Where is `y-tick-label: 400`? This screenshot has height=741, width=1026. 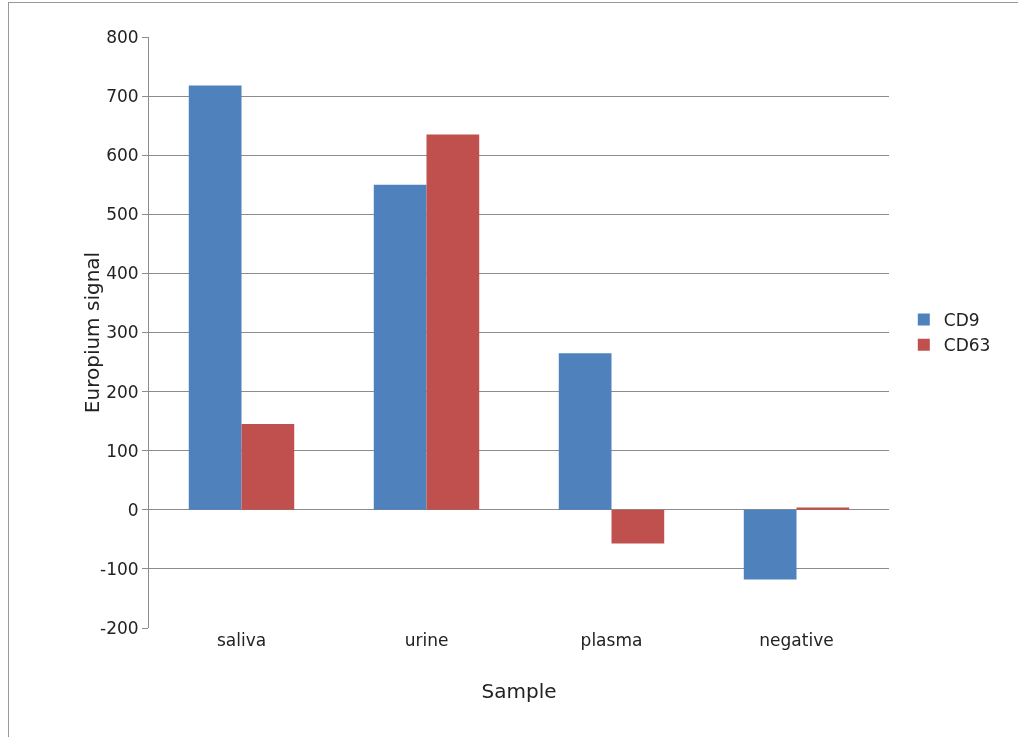
y-tick-label: 400 is located at coordinates (122, 273).